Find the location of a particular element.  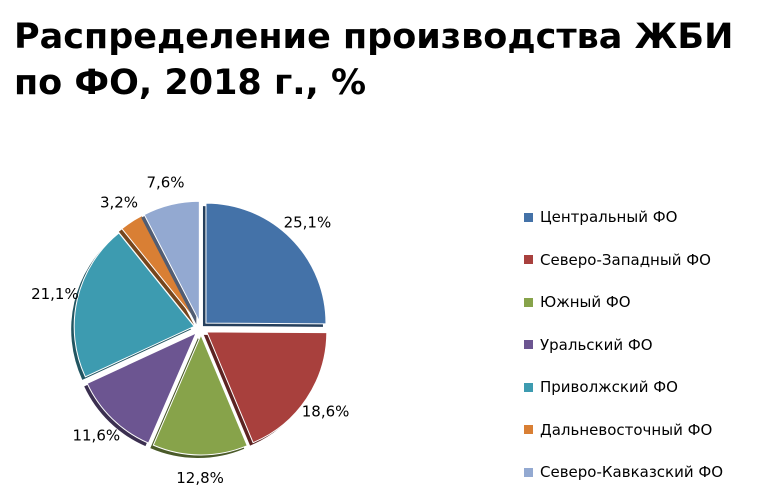

data-label-приволжский-фо: 21,1% is located at coordinates (55, 294).